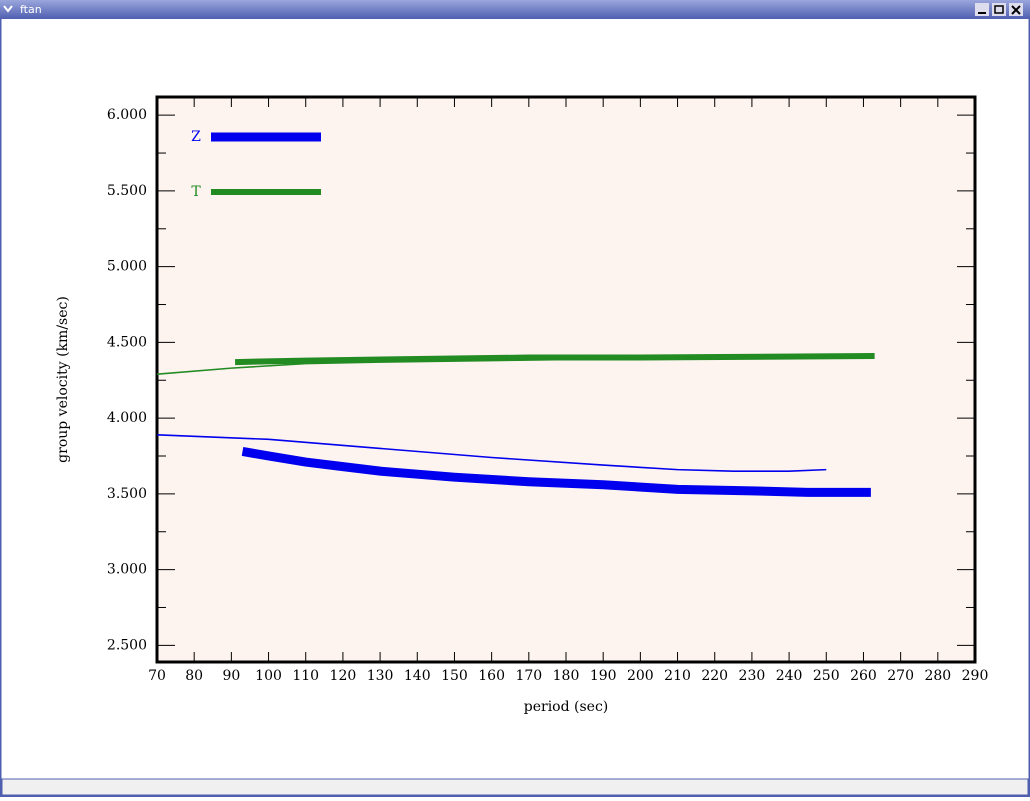 The width and height of the screenshot is (1030, 801). I want to click on x-tick-label: 100, so click(268, 676).